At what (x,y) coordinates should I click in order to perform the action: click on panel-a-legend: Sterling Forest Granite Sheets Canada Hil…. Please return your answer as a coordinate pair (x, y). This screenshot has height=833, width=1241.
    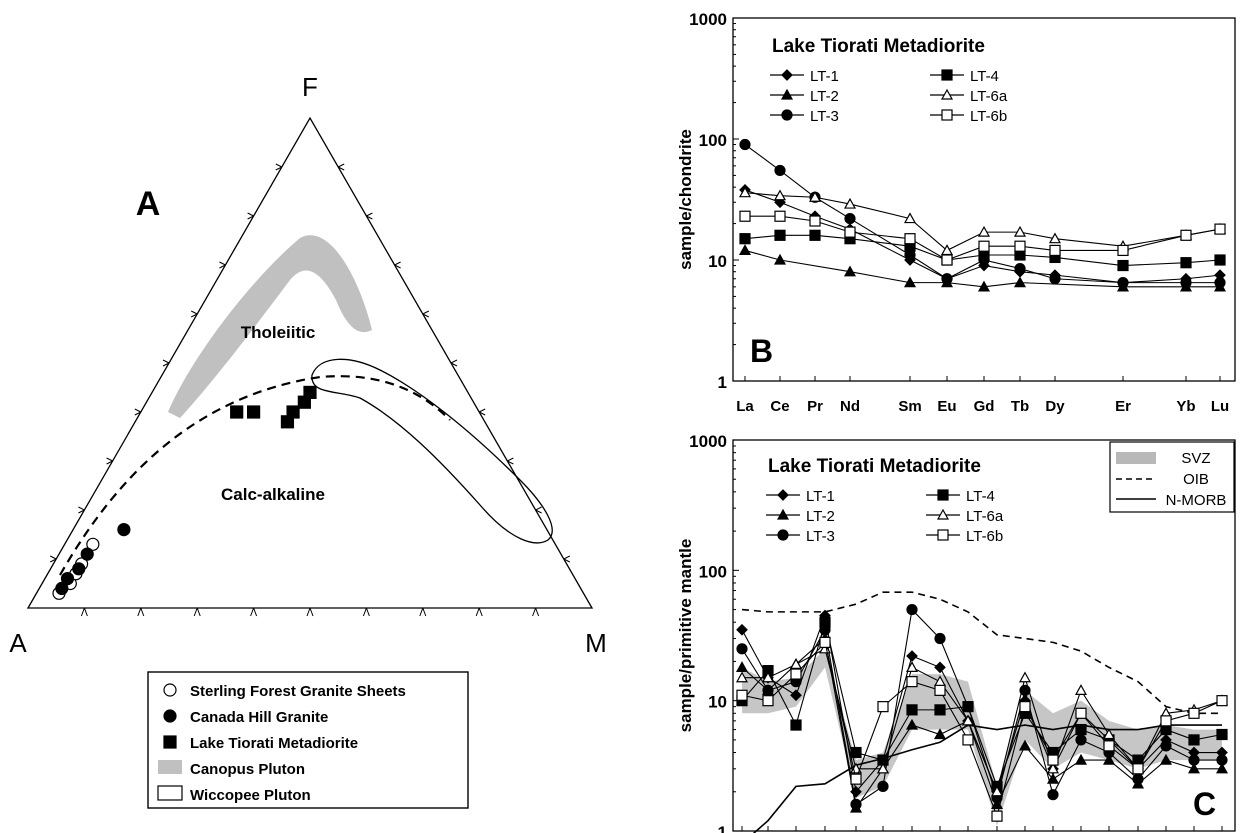
    Looking at the image, I should click on (308, 740).